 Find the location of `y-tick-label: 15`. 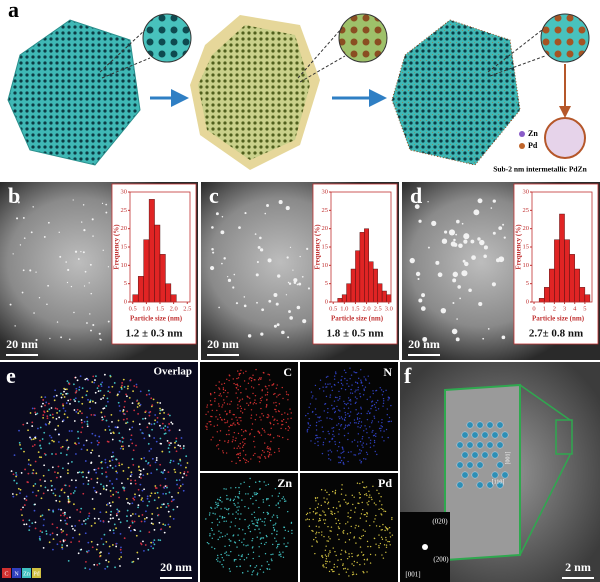

y-tick-label: 15 is located at coordinates (526, 246).